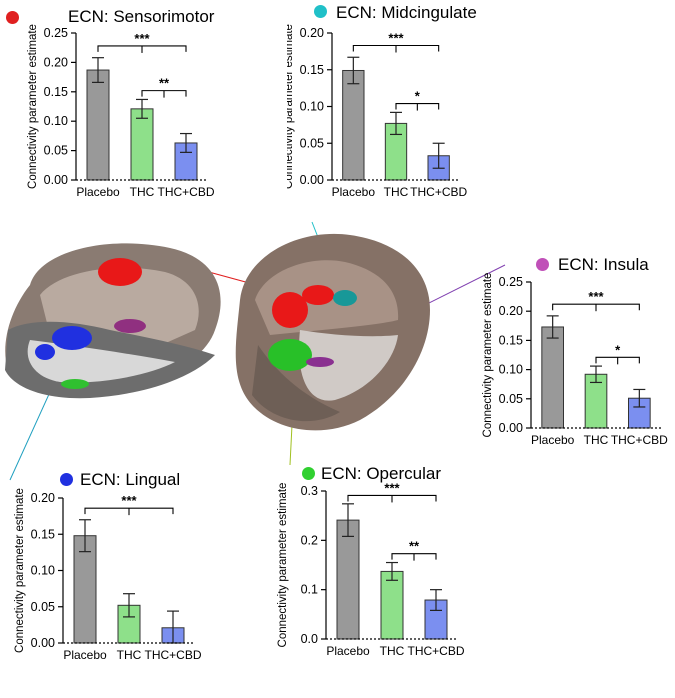 This screenshot has width=675, height=698. What do you see at coordinates (130, 326) in the screenshot?
I see `insula-blob` at bounding box center [130, 326].